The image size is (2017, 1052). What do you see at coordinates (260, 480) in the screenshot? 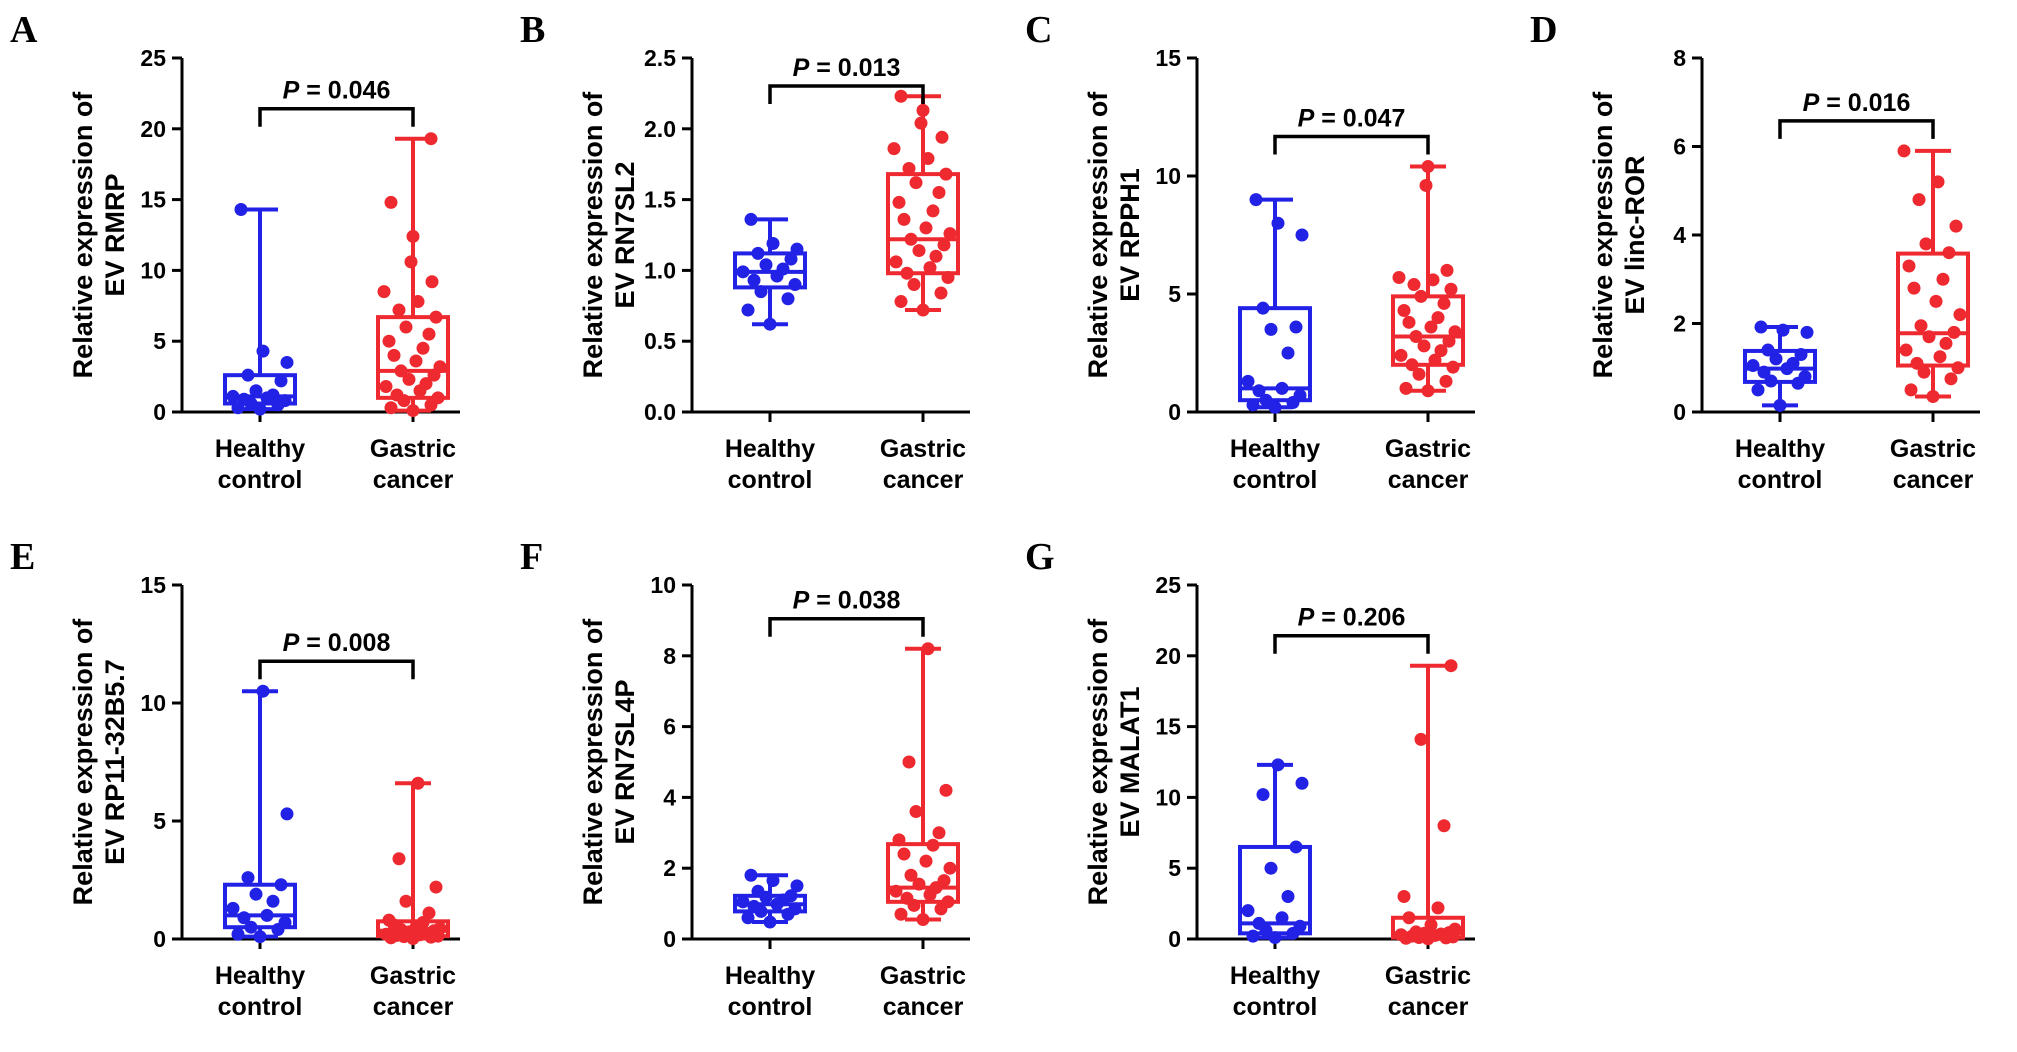
I see `x-category-label-line2: control` at bounding box center [260, 480].